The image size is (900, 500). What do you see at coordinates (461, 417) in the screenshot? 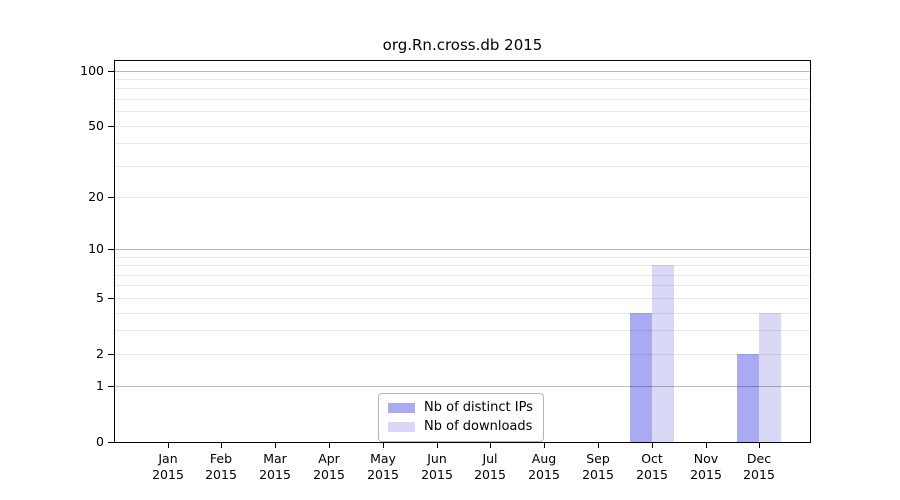
I see `legend: Nb of distinct IPs Nb of downloads` at bounding box center [461, 417].